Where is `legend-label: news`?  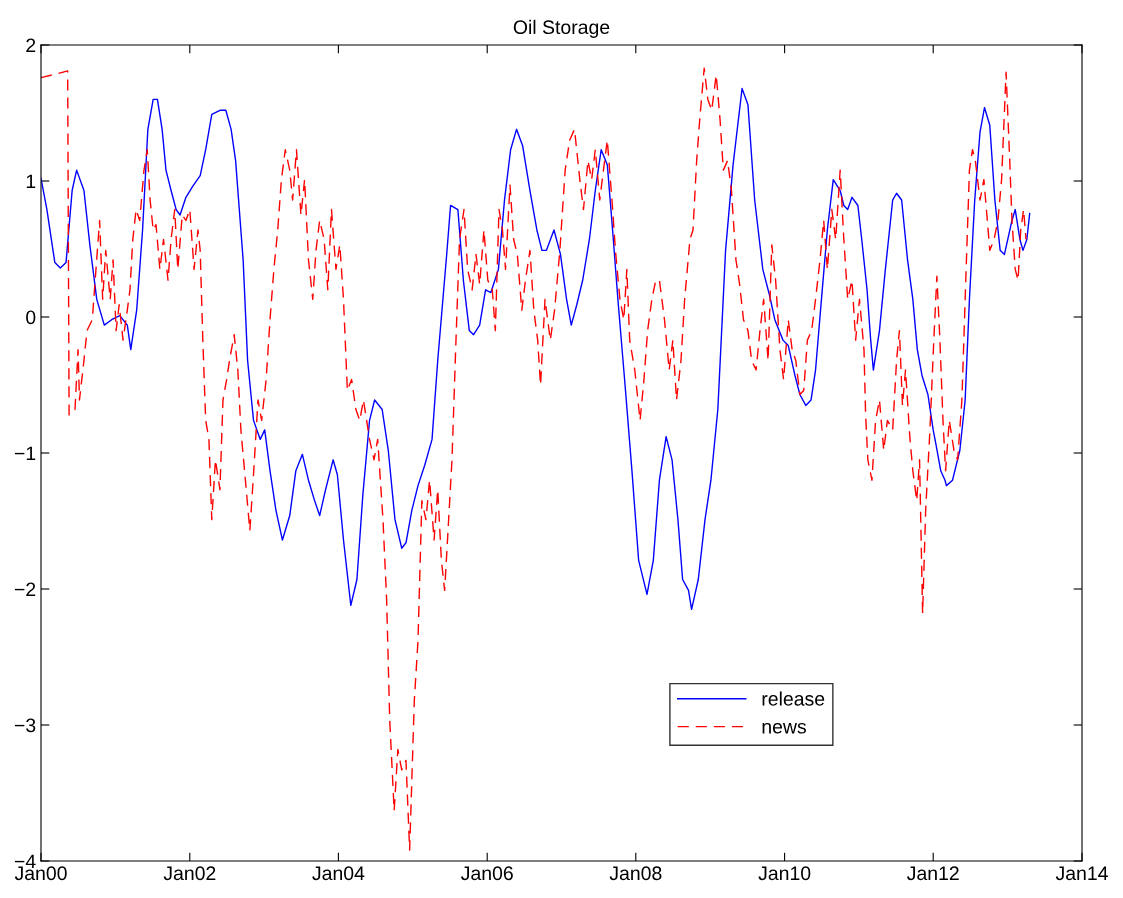
legend-label: news is located at coordinates (784, 728).